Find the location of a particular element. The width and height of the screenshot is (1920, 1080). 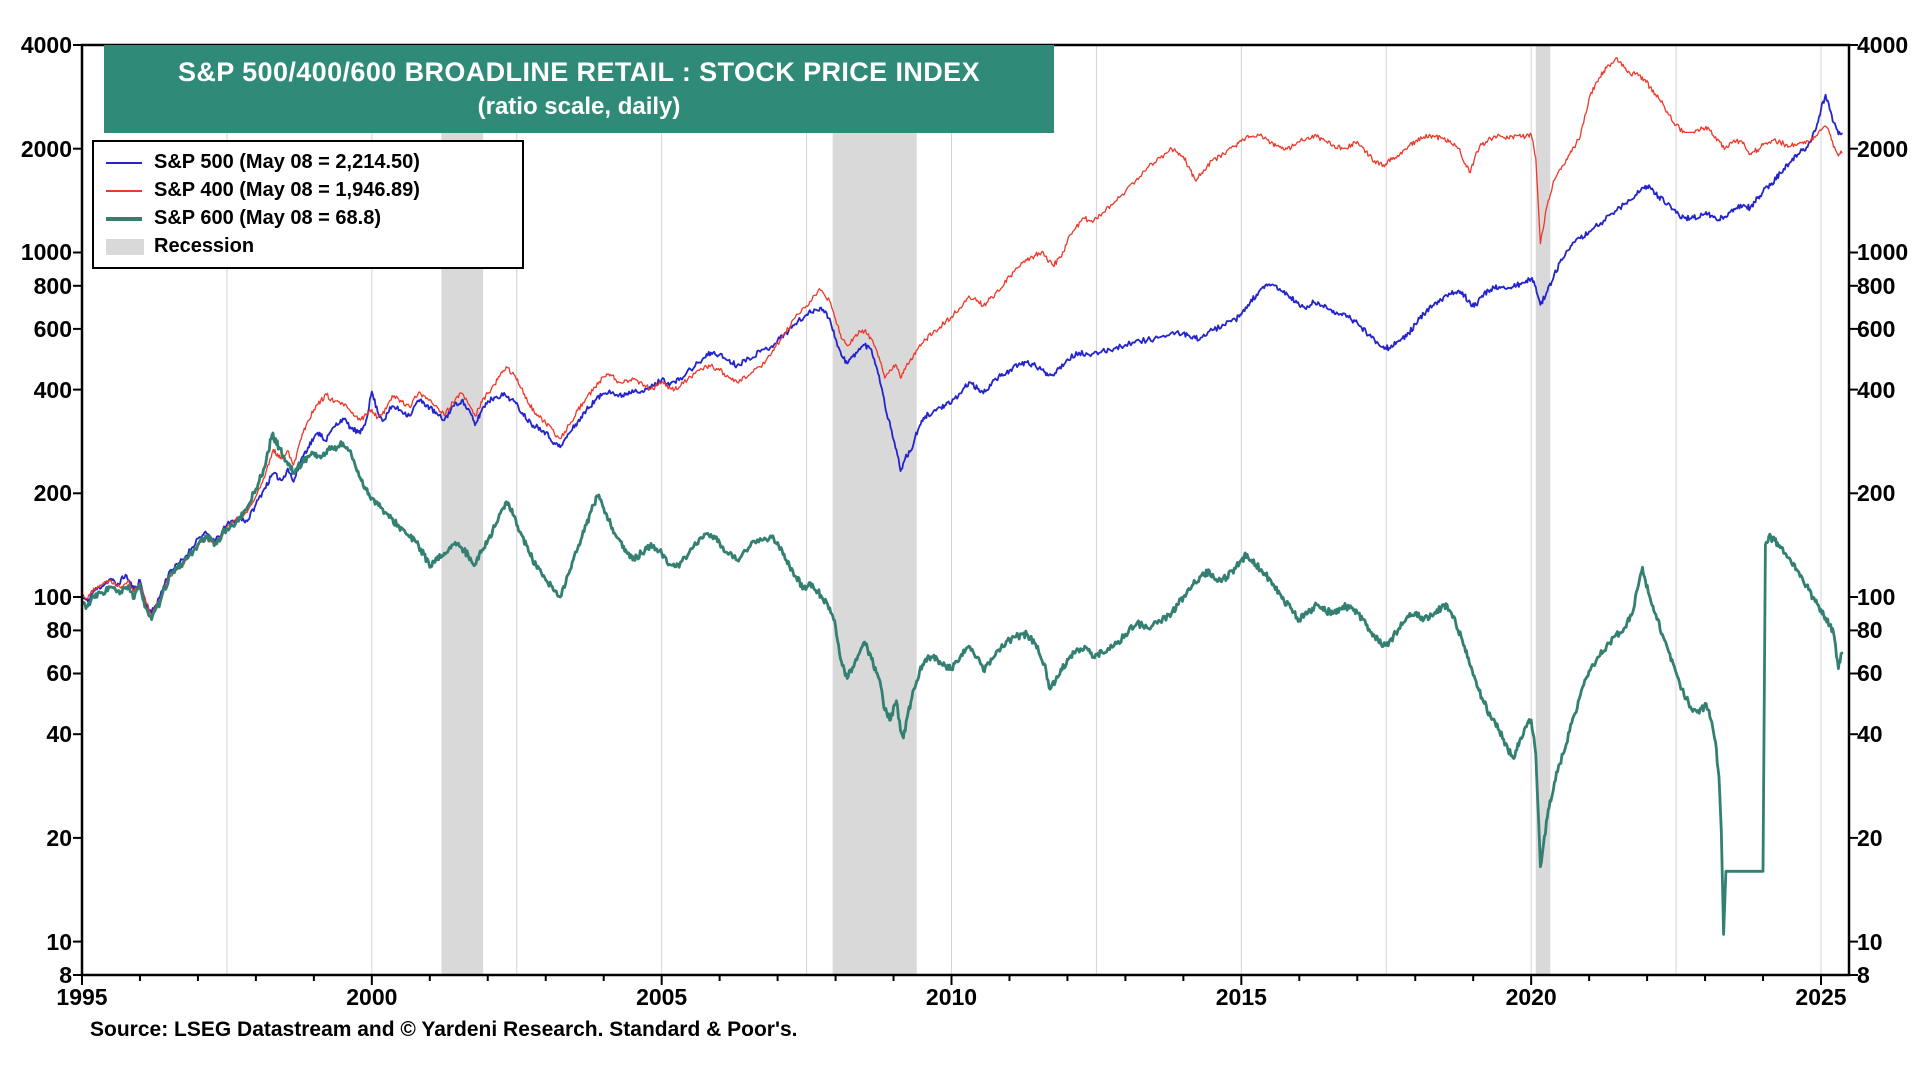

y-axis-tick-label-right: 800 is located at coordinates (1876, 285).